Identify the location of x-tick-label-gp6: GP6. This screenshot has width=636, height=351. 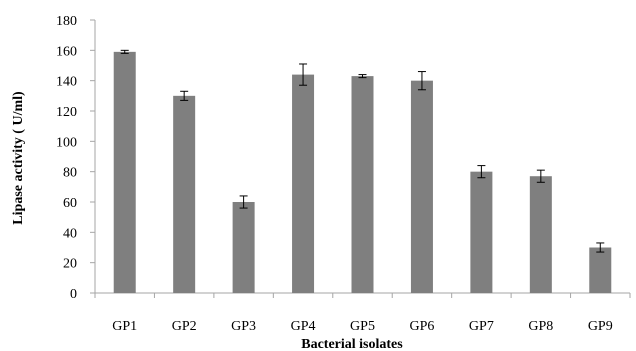
(421, 326).